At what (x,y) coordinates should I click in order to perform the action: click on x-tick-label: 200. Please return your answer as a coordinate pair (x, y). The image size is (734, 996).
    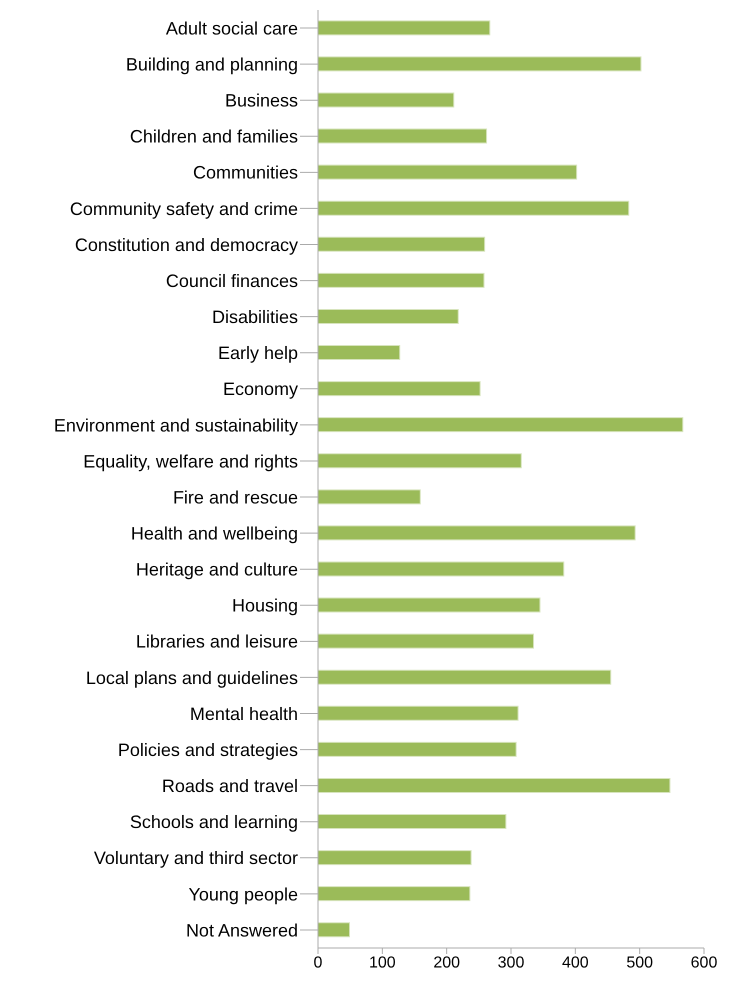
    Looking at the image, I should click on (446, 963).